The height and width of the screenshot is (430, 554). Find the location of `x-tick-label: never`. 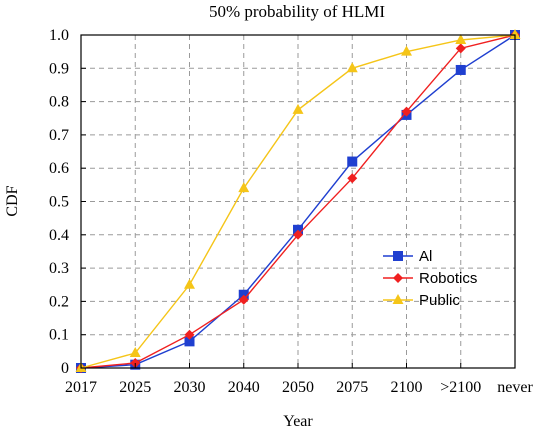

x-tick-label: never is located at coordinates (515, 387).